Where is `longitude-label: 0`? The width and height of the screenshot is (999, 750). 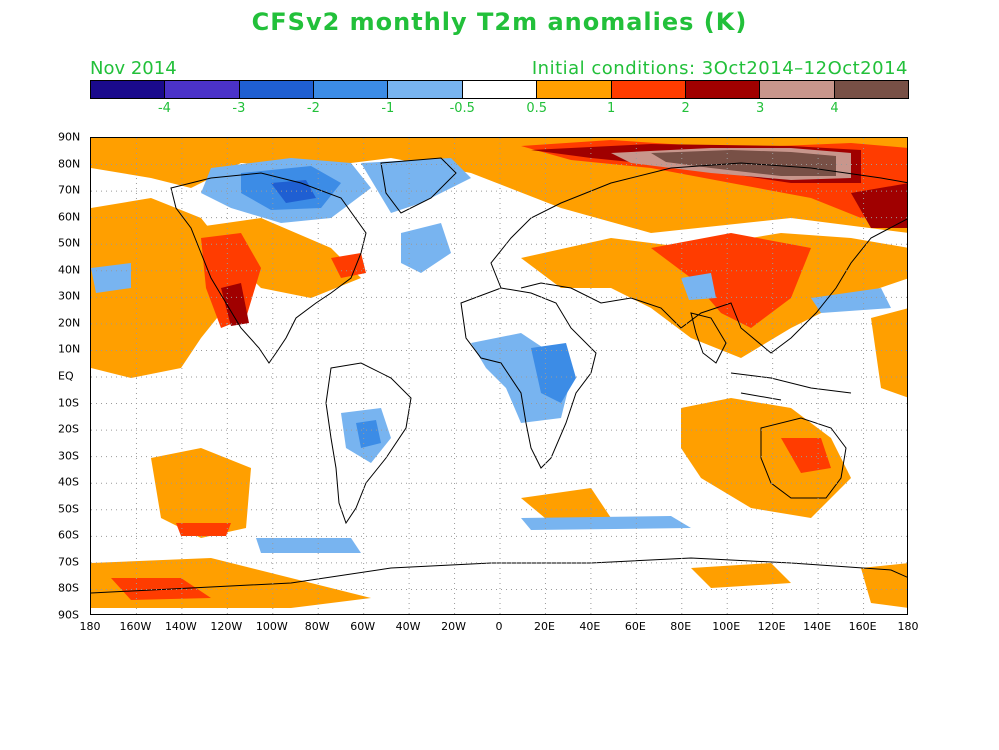 longitude-label: 0 is located at coordinates (499, 626).